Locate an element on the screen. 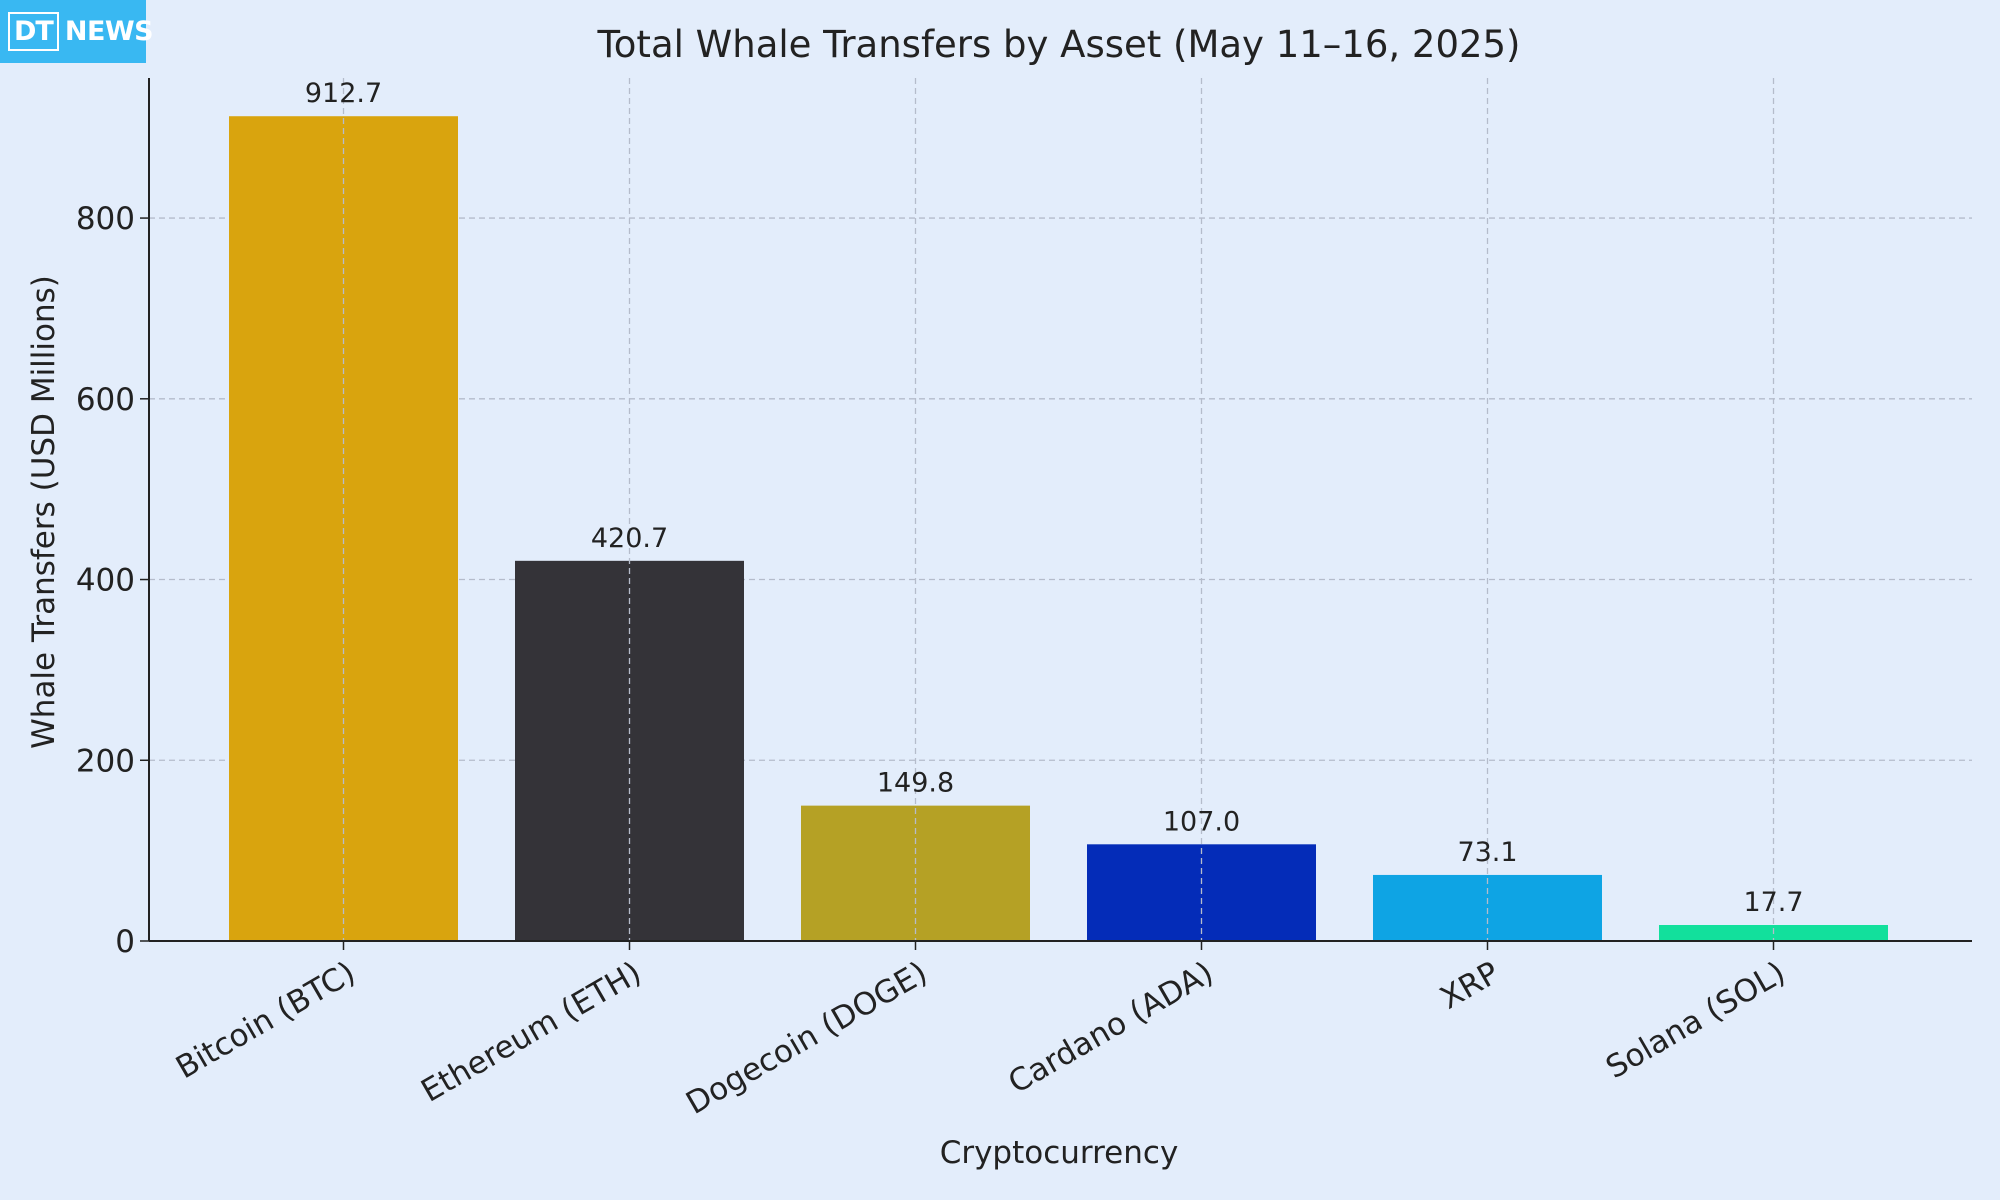  value-label: 73.1 is located at coordinates (1487, 852).